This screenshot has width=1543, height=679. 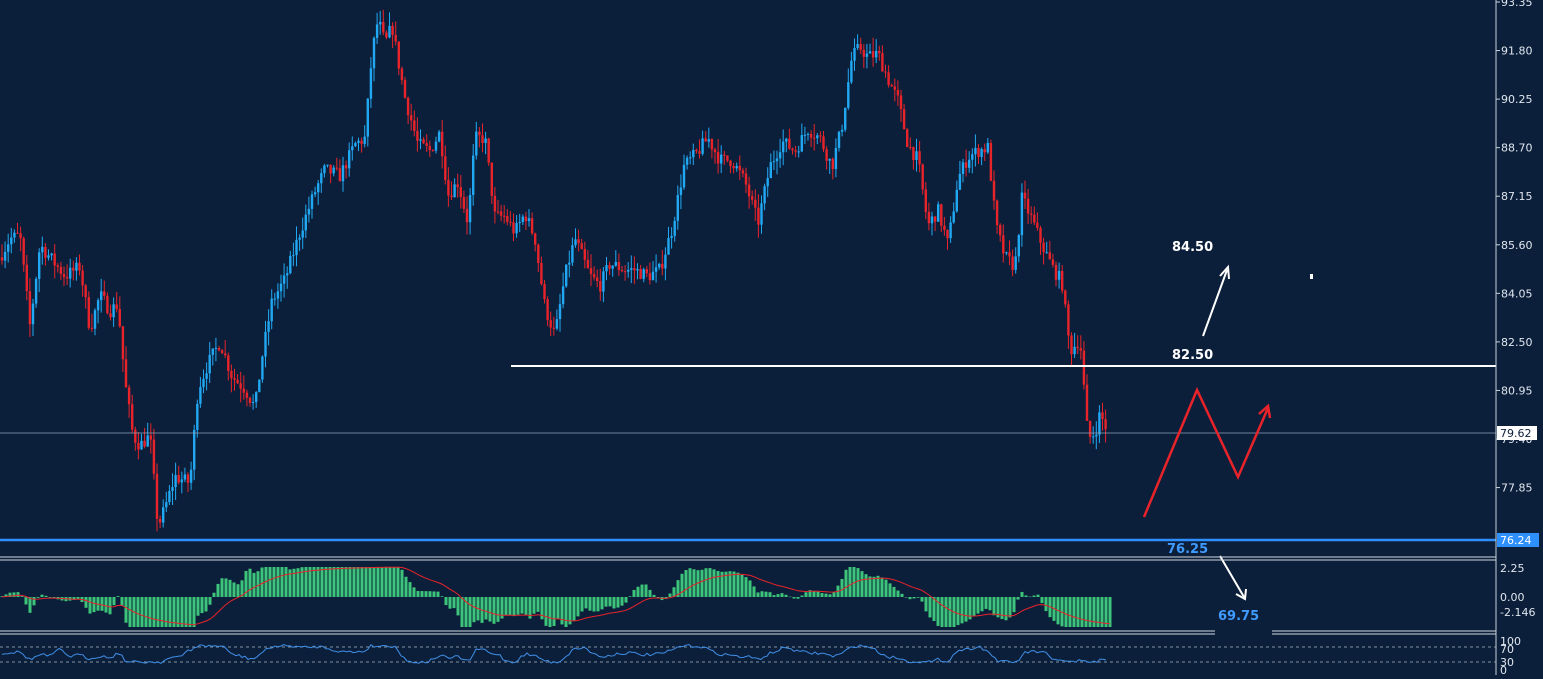 What do you see at coordinates (1517, 196) in the screenshot?
I see `price-tick-label: 87.15` at bounding box center [1517, 196].